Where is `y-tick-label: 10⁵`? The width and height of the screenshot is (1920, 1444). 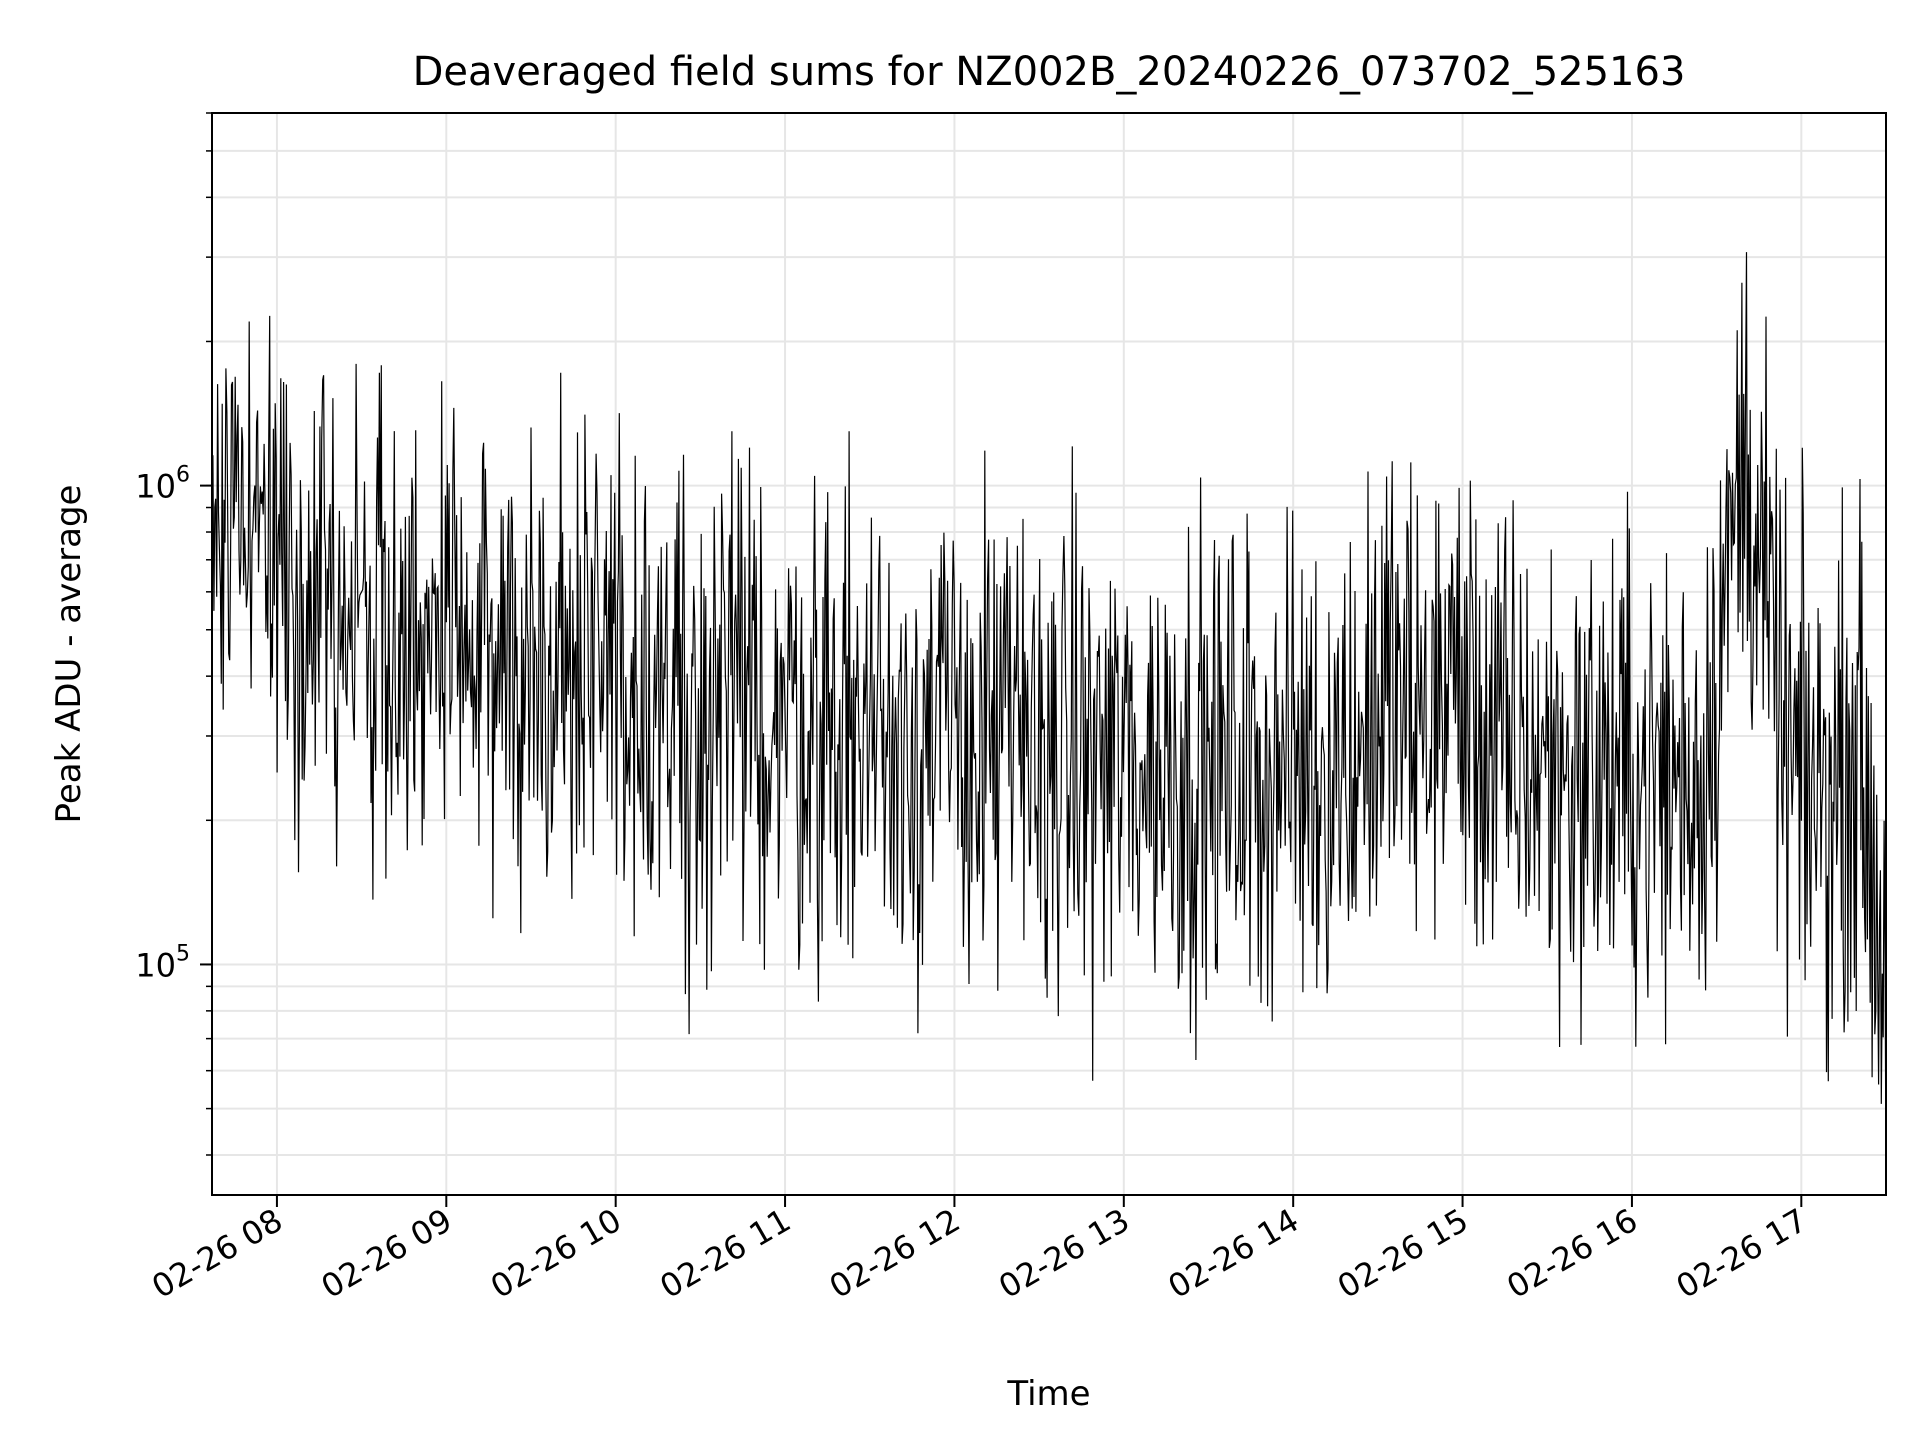
y-tick-label: 10⁵ is located at coordinates (162, 962).